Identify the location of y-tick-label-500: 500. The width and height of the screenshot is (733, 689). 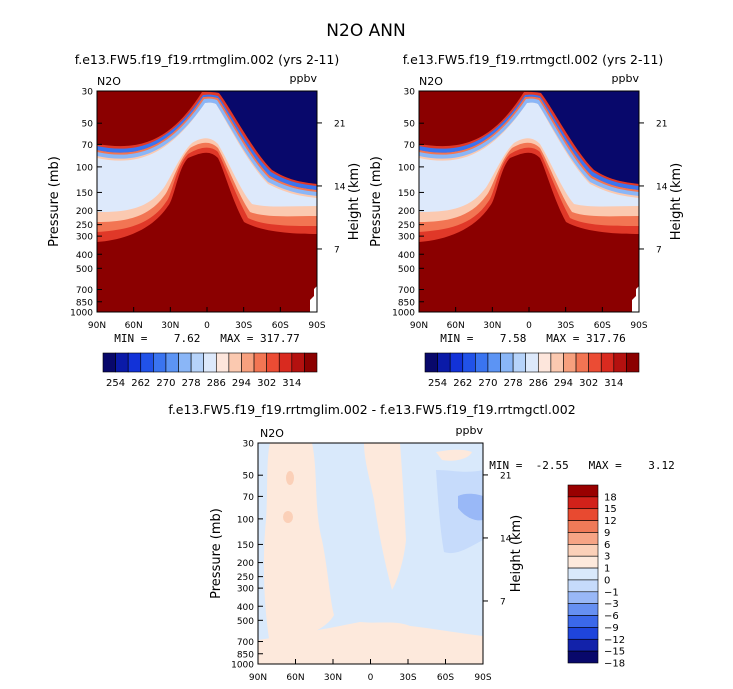
(245, 622).